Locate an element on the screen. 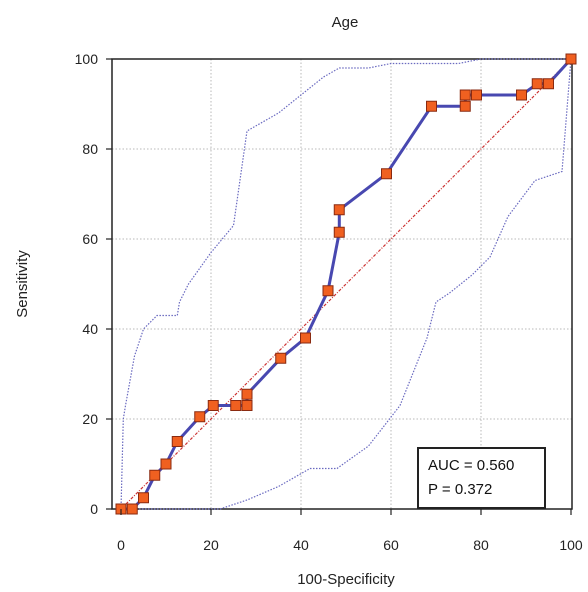 This screenshot has width=588, height=592. chart-title: Age is located at coordinates (345, 22).